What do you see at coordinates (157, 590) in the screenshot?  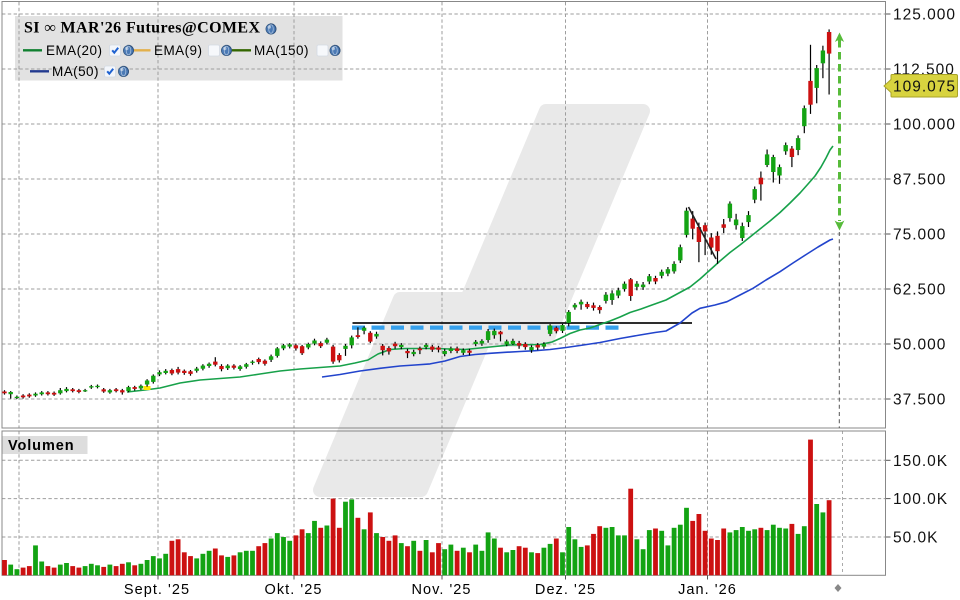 I see `svg-text: Sept. '25` at bounding box center [157, 590].